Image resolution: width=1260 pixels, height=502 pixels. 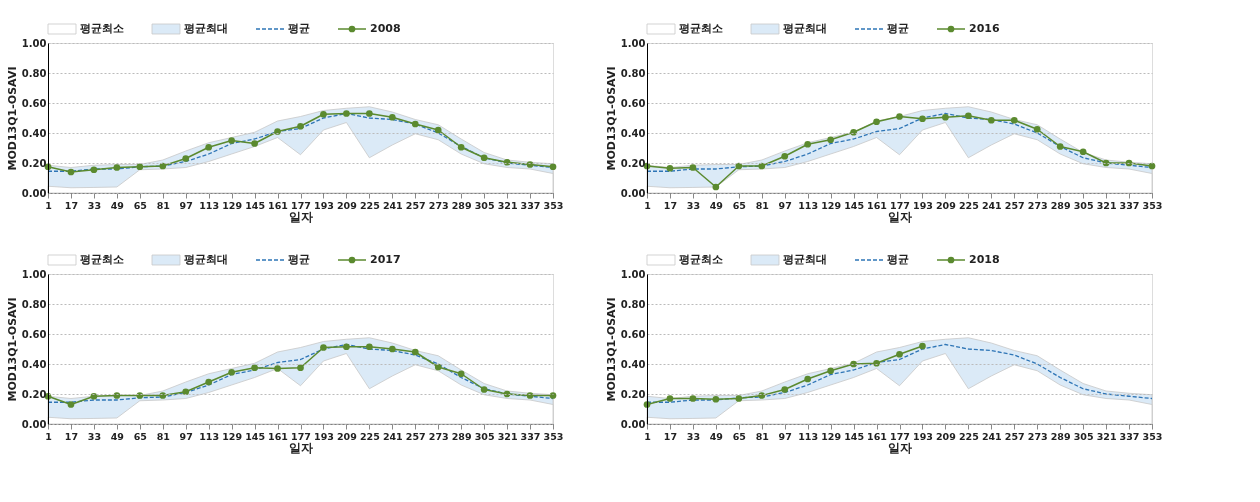 What do you see at coordinates (611, 118) in the screenshot?
I see `y-axis-title: MOD13Q1-OSAVI` at bounding box center [611, 118].